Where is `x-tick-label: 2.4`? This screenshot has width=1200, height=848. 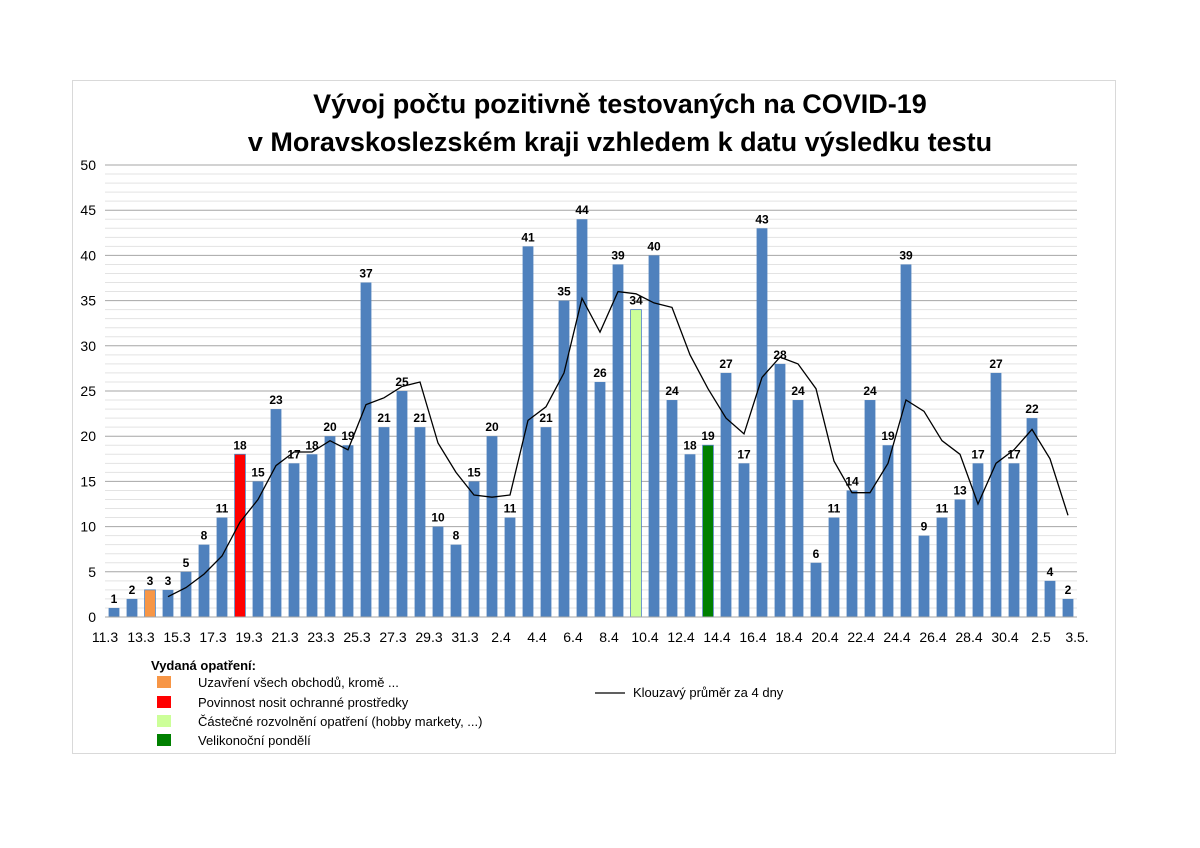
x-tick-label: 2.4 is located at coordinates (501, 637).